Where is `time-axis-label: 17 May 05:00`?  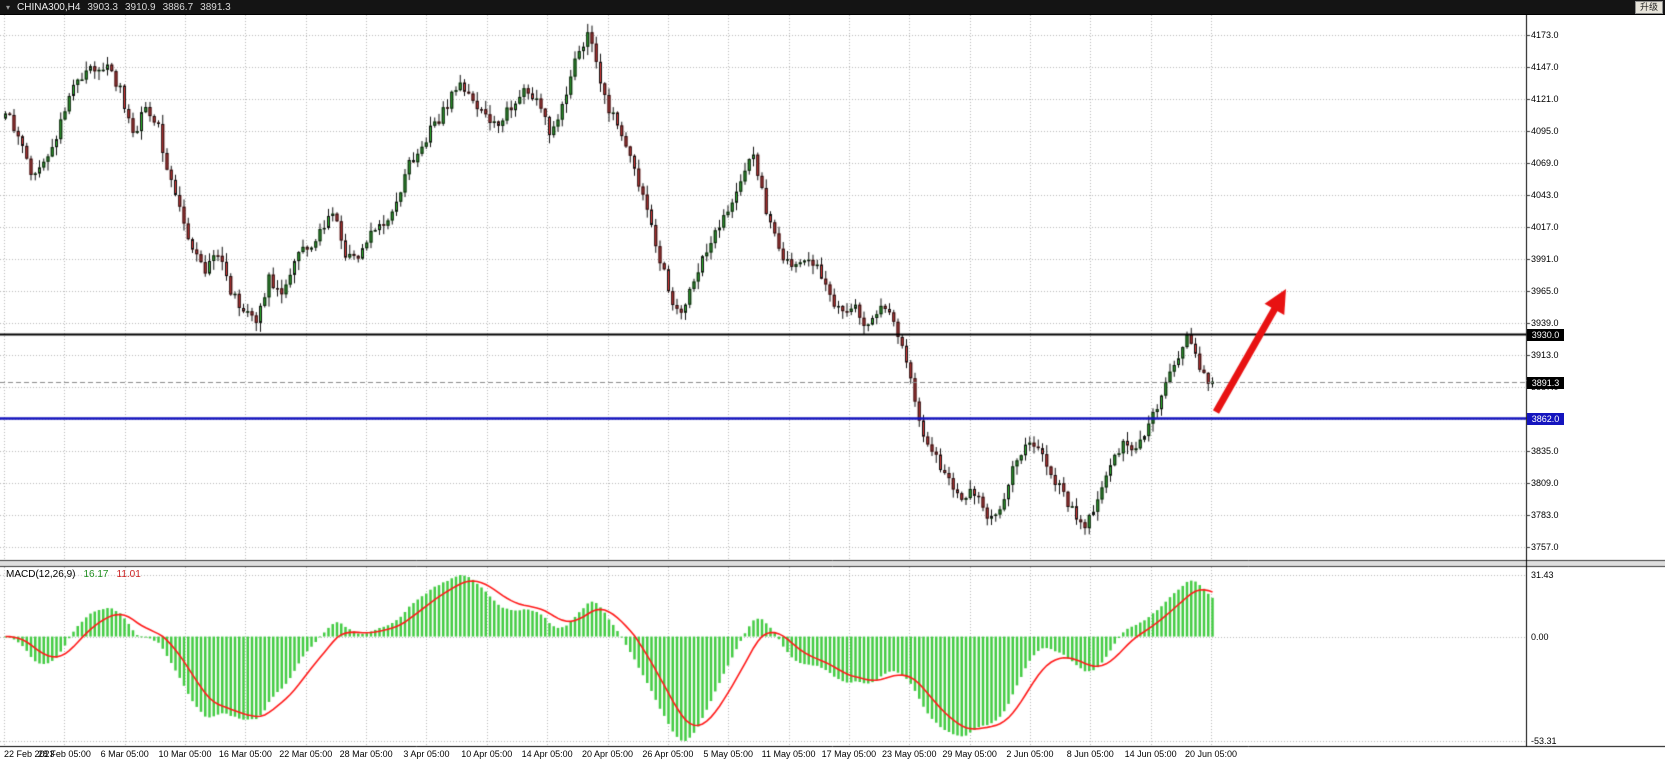
time-axis-label: 17 May 05:00 is located at coordinates (849, 754).